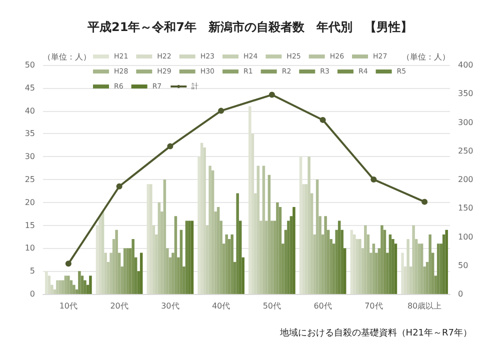 This screenshot has width=500, height=354. What do you see at coordinates (466, 122) in the screenshot?
I see `y2-tick-label: 300` at bounding box center [466, 122].